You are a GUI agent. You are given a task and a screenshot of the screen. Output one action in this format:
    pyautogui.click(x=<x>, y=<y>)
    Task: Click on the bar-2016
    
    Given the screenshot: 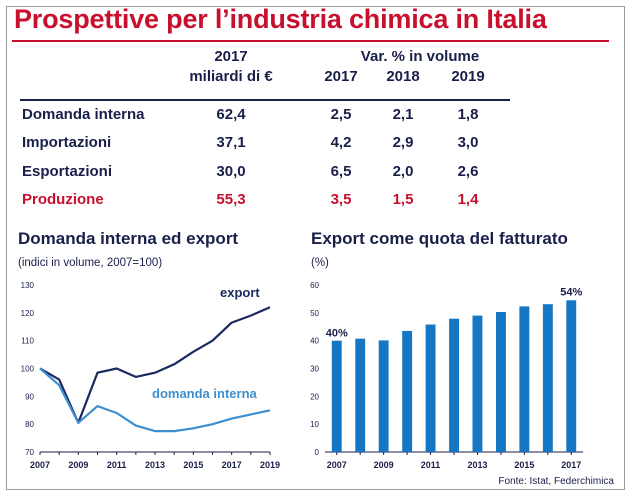 What is the action you would take?
    pyautogui.click(x=547, y=378)
    